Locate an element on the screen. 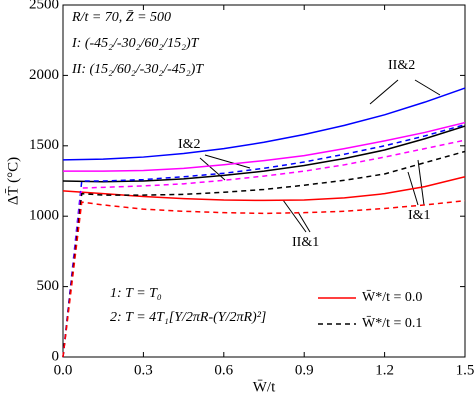 The width and height of the screenshot is (474, 400). y-tick-label: 0 is located at coordinates (56, 356).